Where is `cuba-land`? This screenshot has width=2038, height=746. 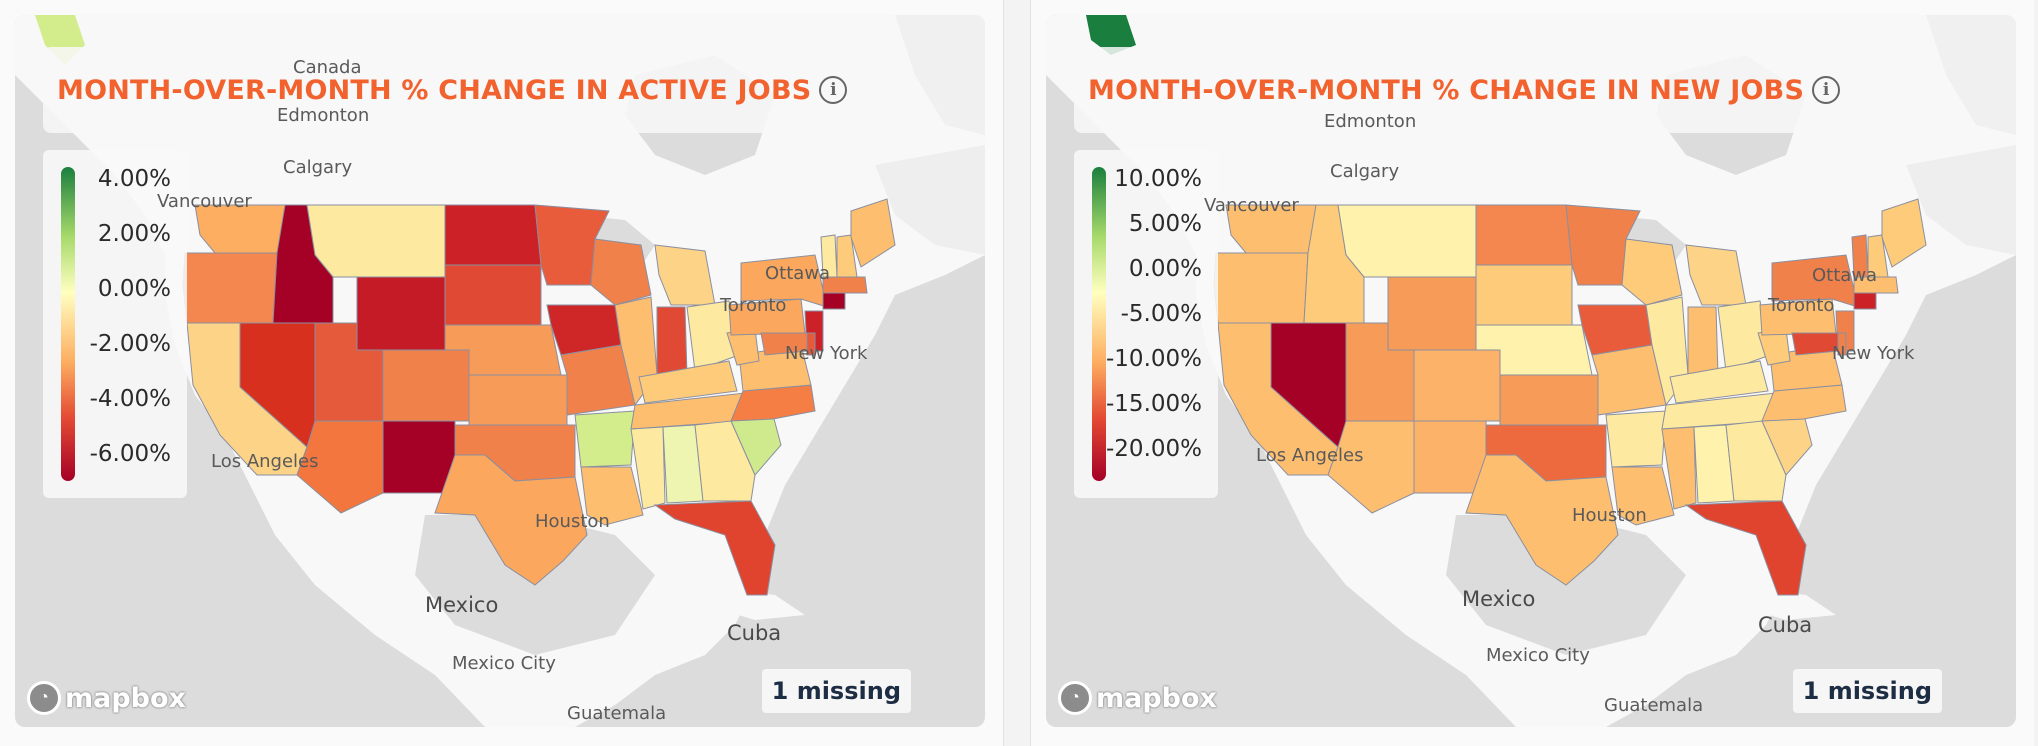
cuba-land is located at coordinates (750, 602).